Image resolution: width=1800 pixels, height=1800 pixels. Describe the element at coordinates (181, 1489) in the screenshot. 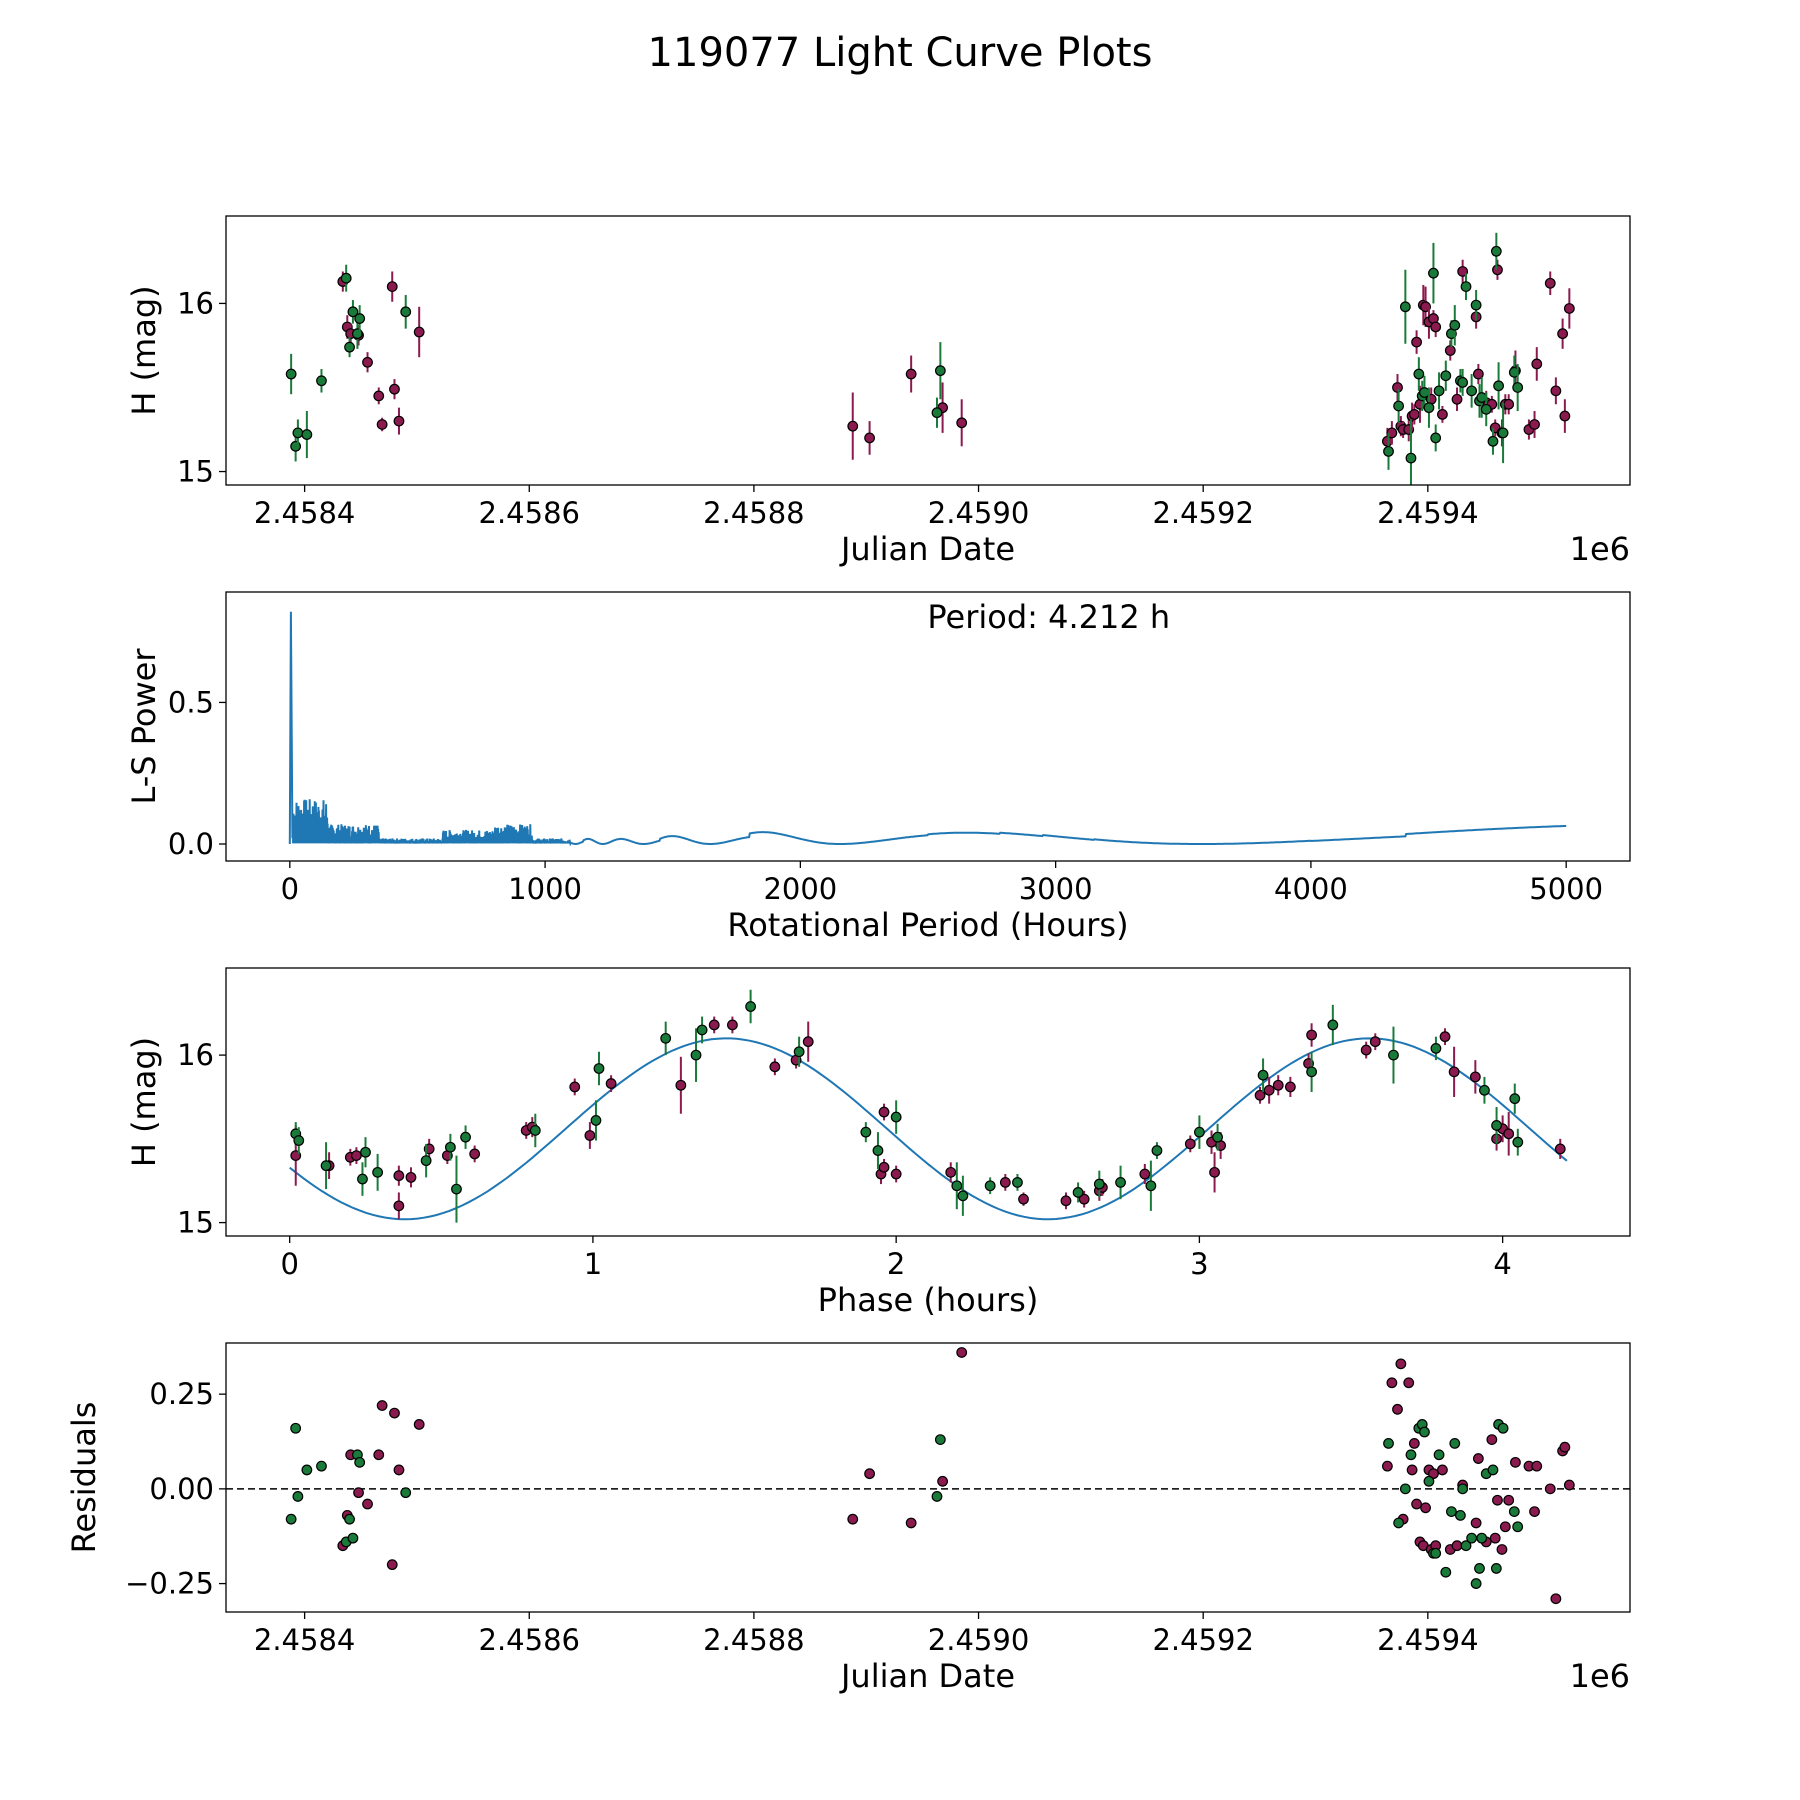

I see `y-tick-label: 0.00` at that location.